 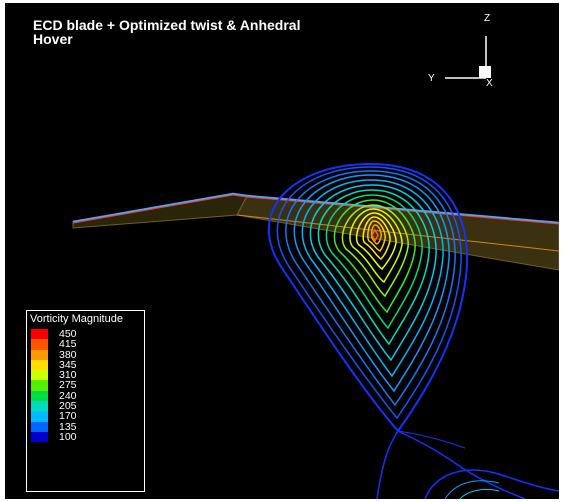 I want to click on legend-title: Vorticity Magnitude, so click(x=76, y=319).